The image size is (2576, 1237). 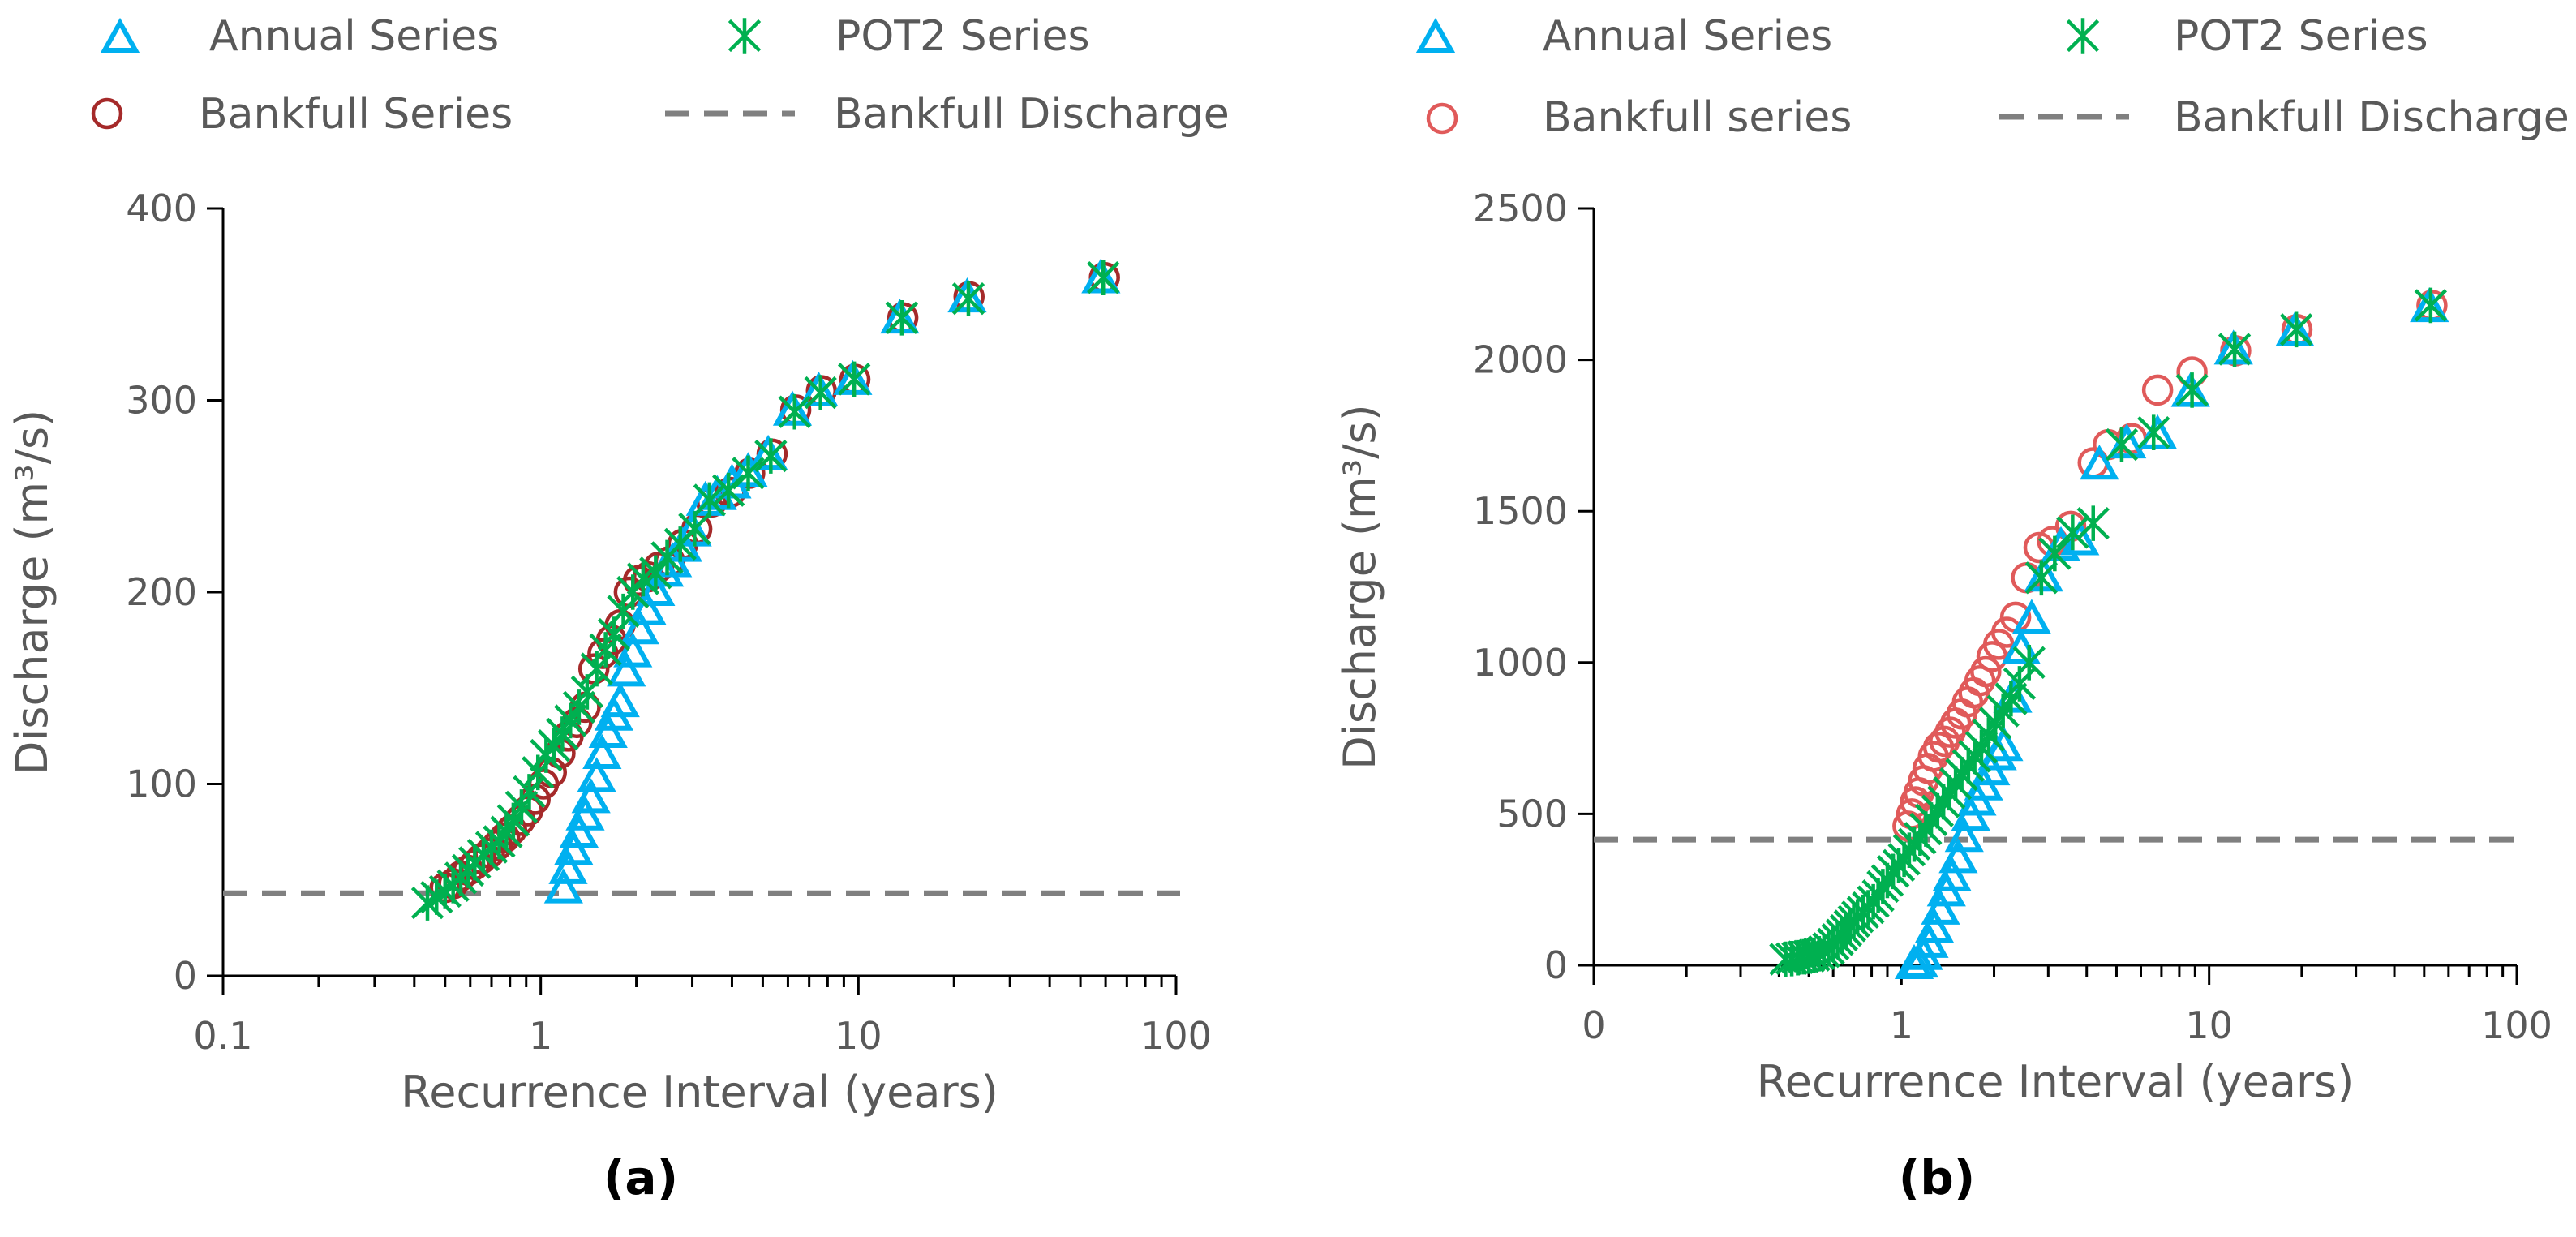 What do you see at coordinates (1520, 209) in the screenshot?
I see `y-tick-label: 2500` at bounding box center [1520, 209].